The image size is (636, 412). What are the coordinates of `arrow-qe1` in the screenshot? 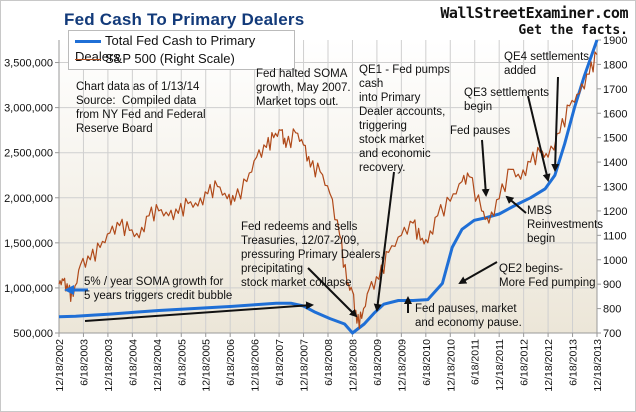 It's located at (384, 241).